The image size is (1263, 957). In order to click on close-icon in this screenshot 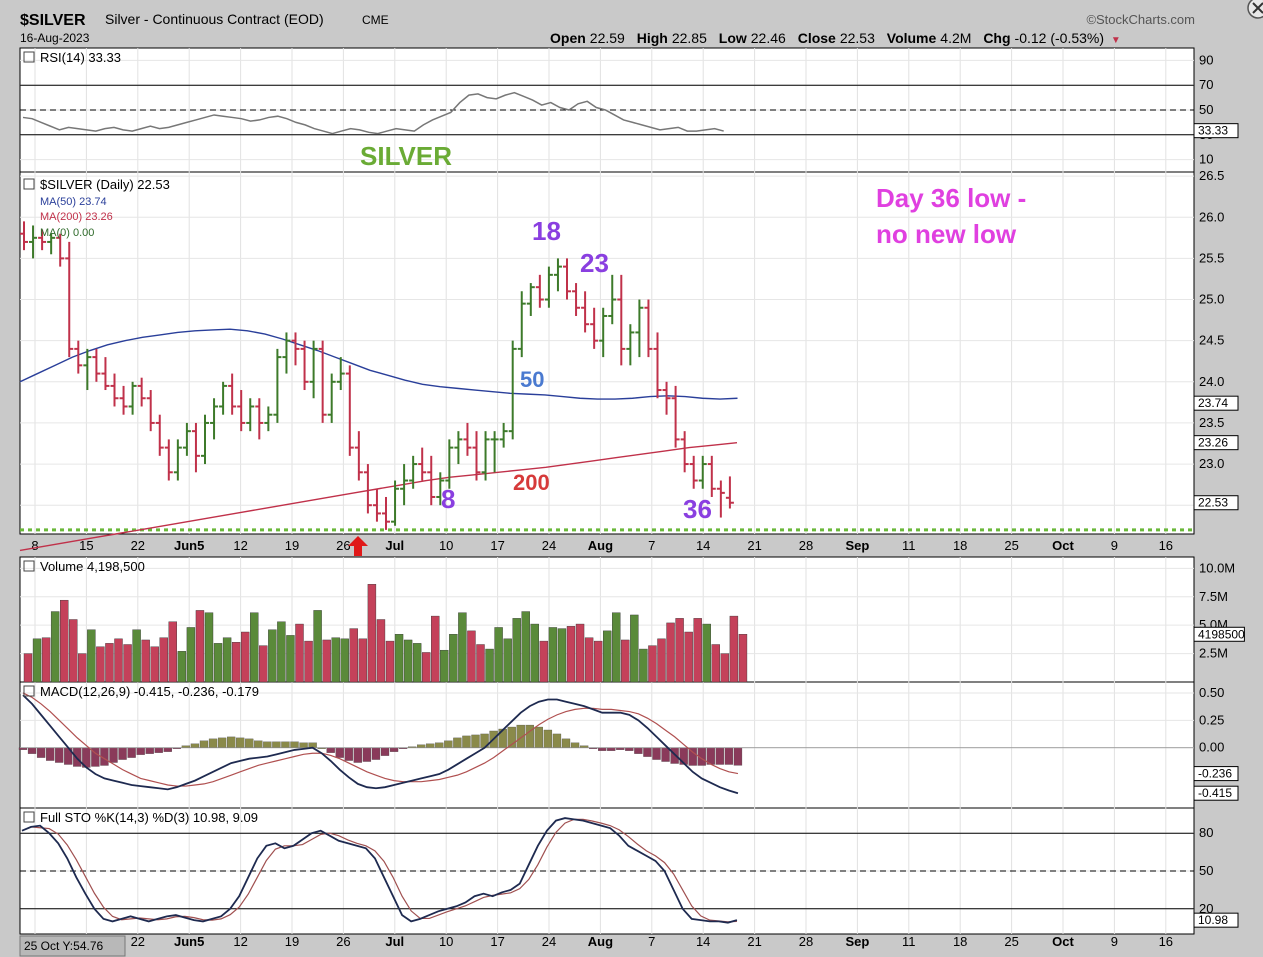, I will do `click(1255, 9)`.